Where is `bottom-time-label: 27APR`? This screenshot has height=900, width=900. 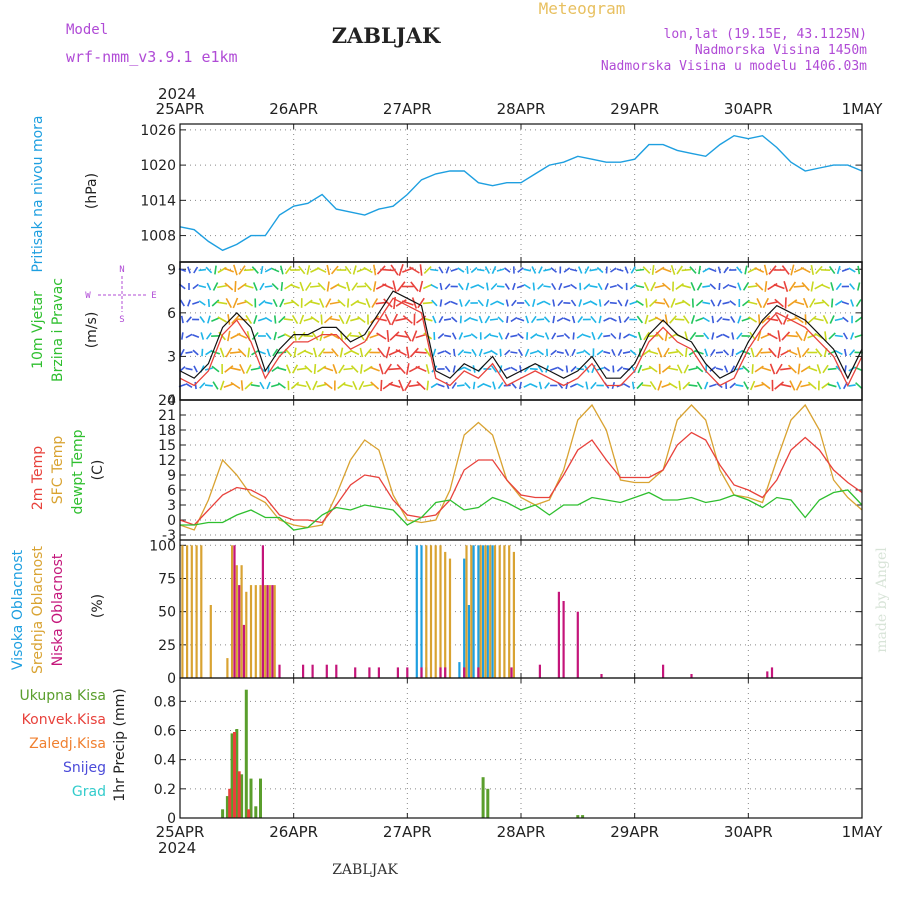 bottom-time-label: 27APR is located at coordinates (407, 832).